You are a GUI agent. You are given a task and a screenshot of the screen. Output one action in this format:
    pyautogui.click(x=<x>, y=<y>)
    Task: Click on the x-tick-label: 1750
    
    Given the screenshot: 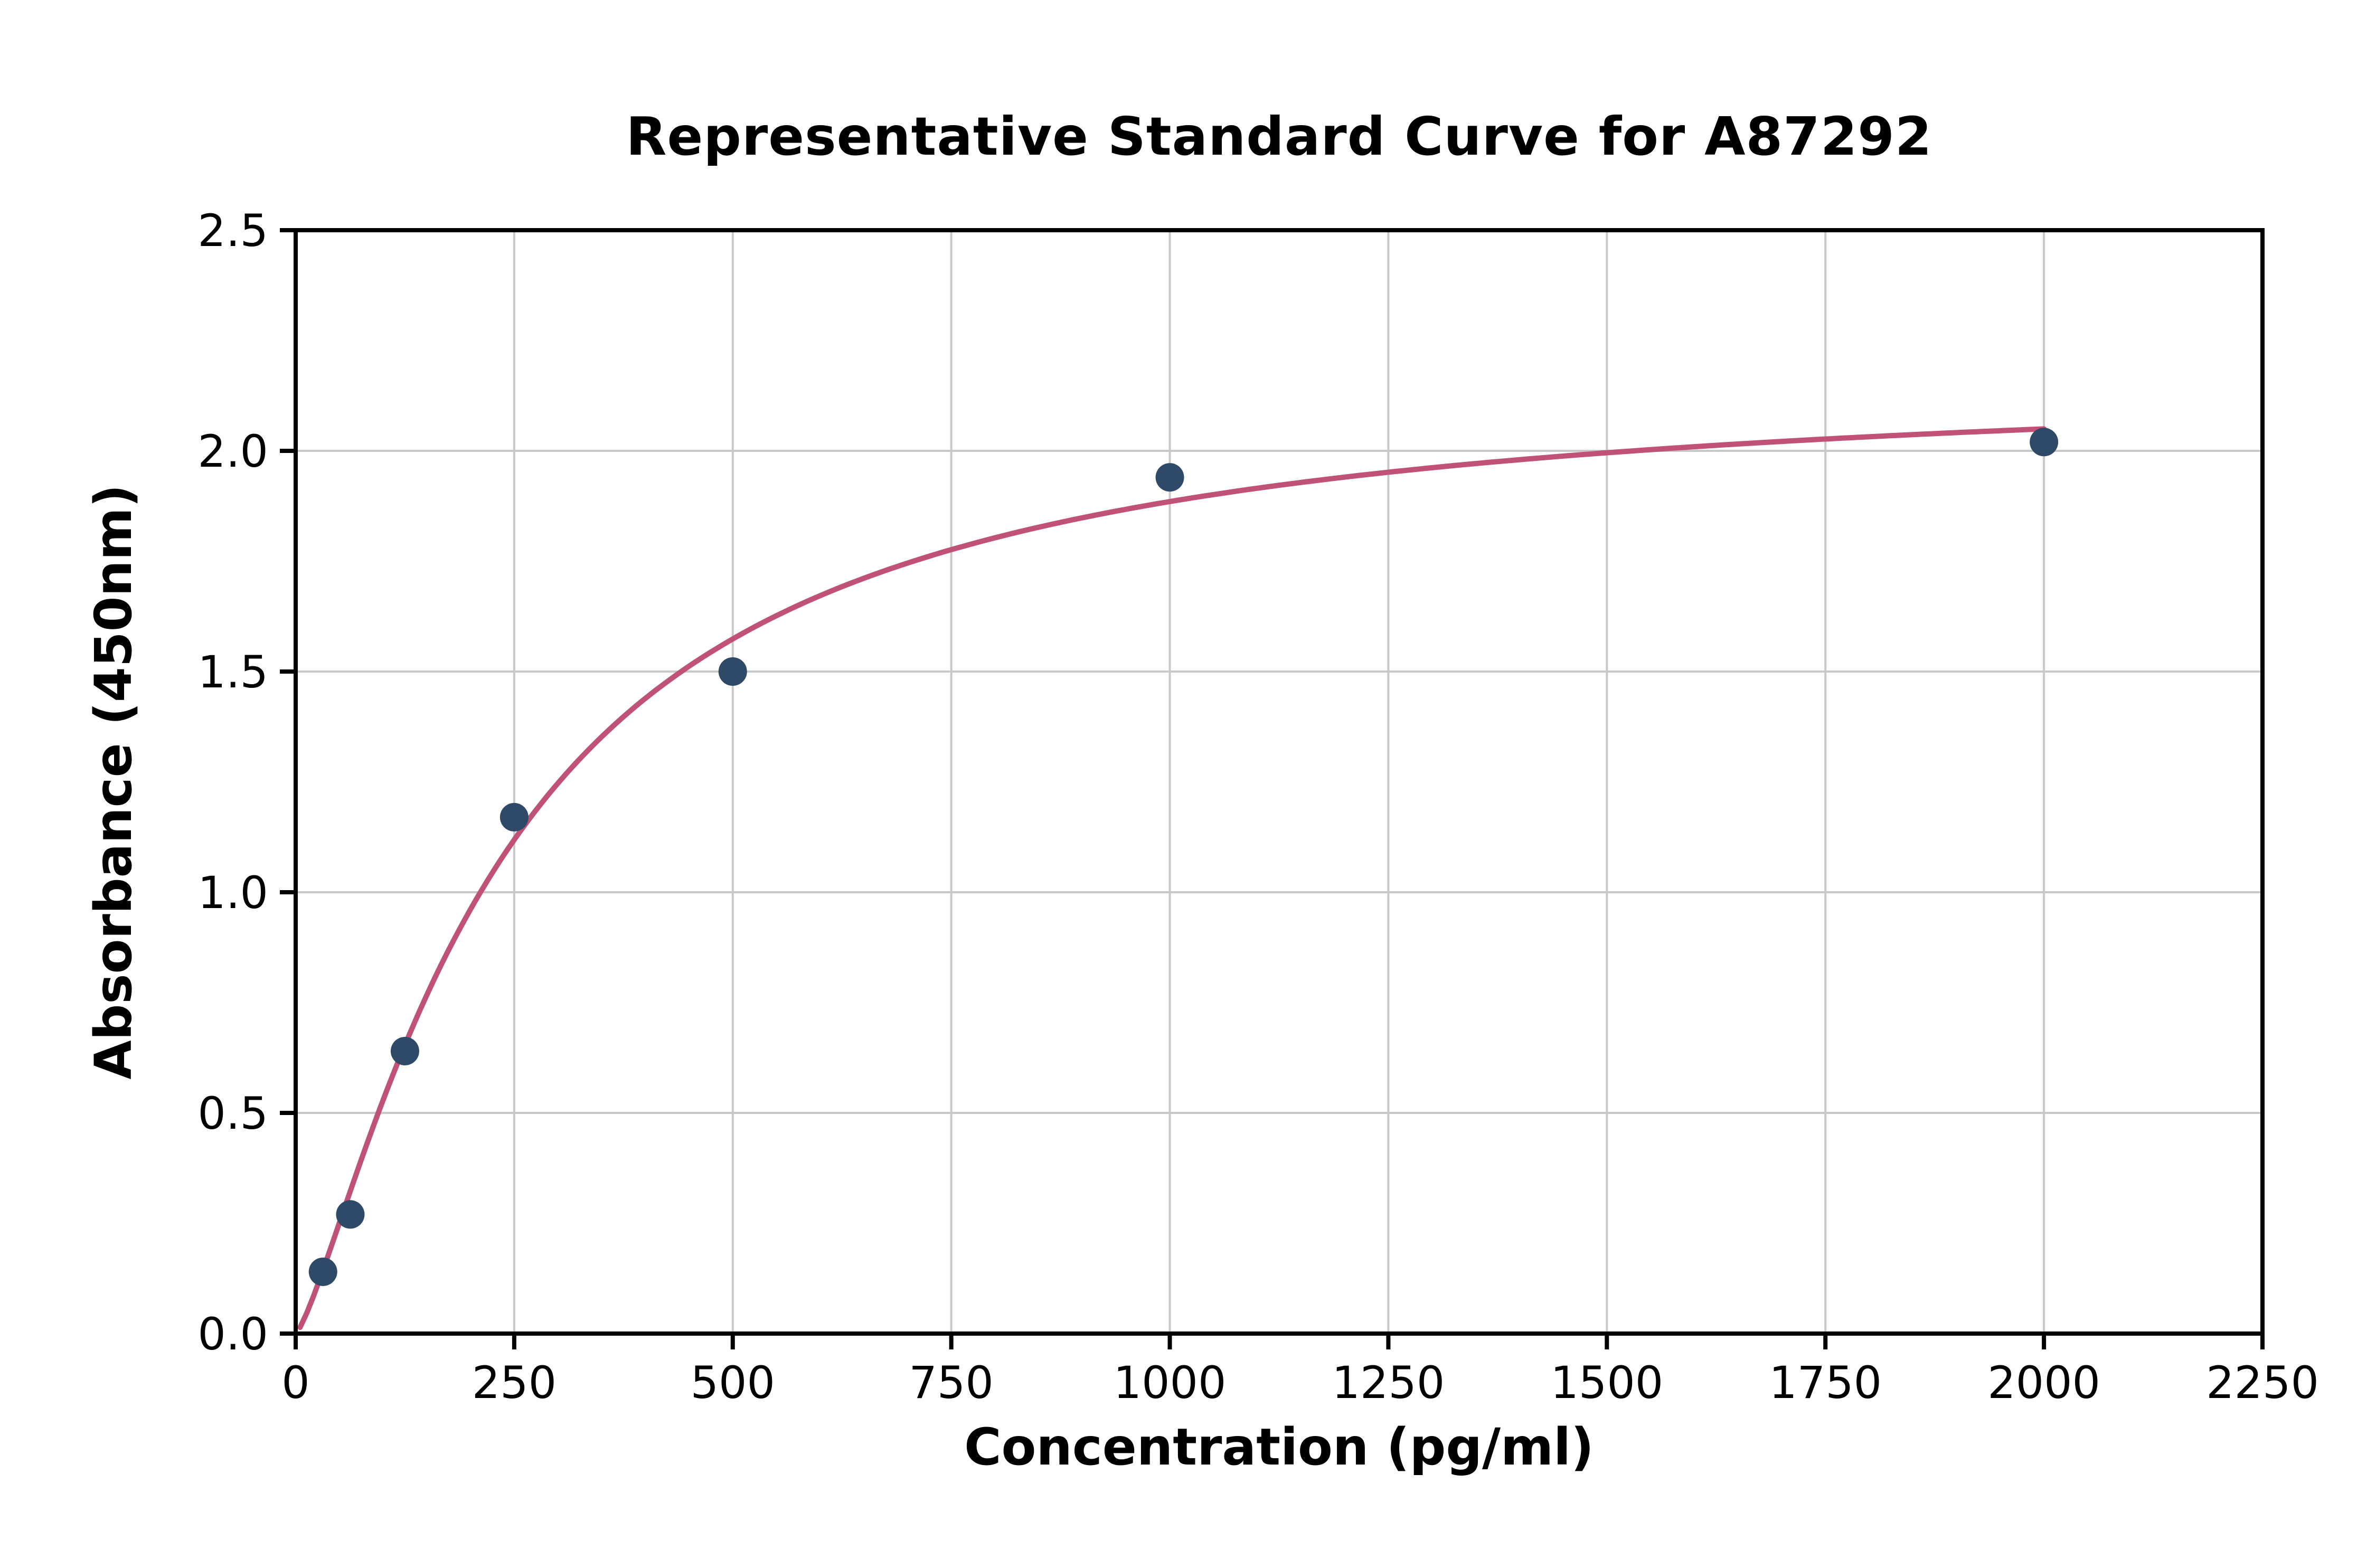 What is the action you would take?
    pyautogui.click(x=1826, y=1383)
    